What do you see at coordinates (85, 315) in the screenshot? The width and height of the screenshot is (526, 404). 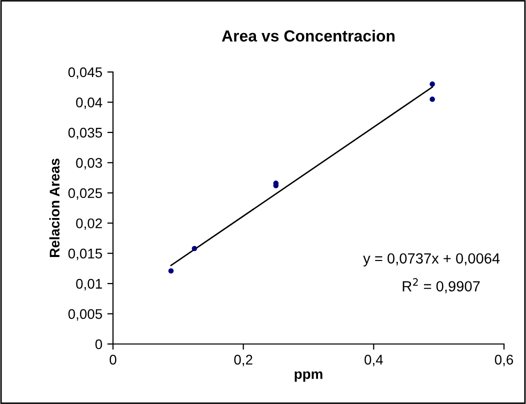 I see `y-tick-label: 0,005` at bounding box center [85, 315].